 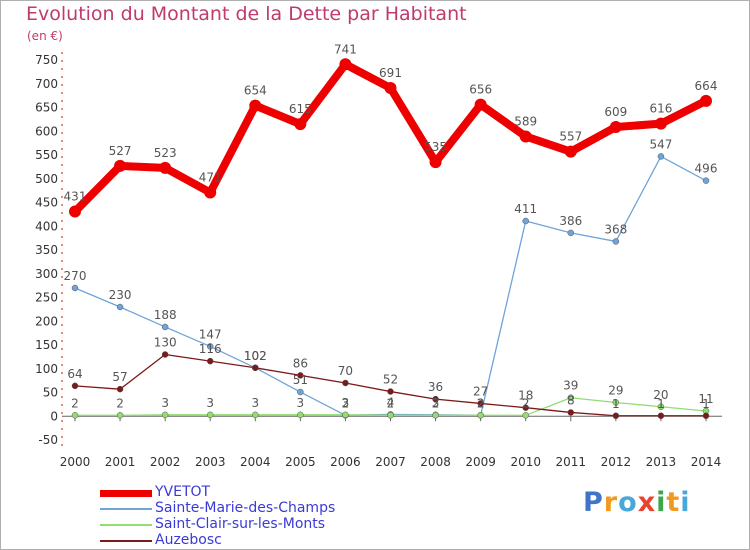 I want to click on x-tick-label: 2002, so click(x=165, y=462).